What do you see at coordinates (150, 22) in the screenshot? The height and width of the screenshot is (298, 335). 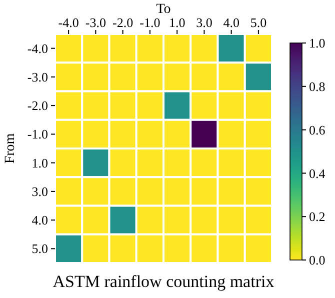 I see `x-tick-label: -1.0` at bounding box center [150, 22].